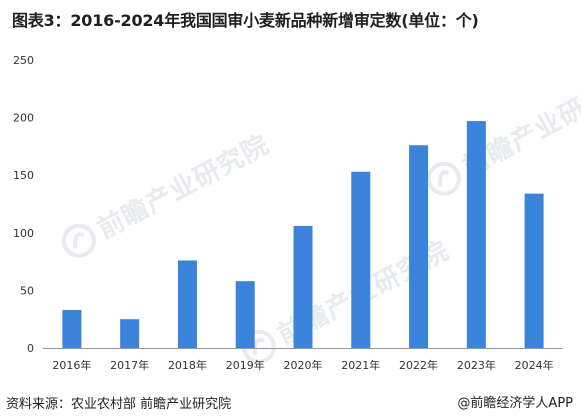  I want to click on x-tick-label: 2019年, so click(245, 365).